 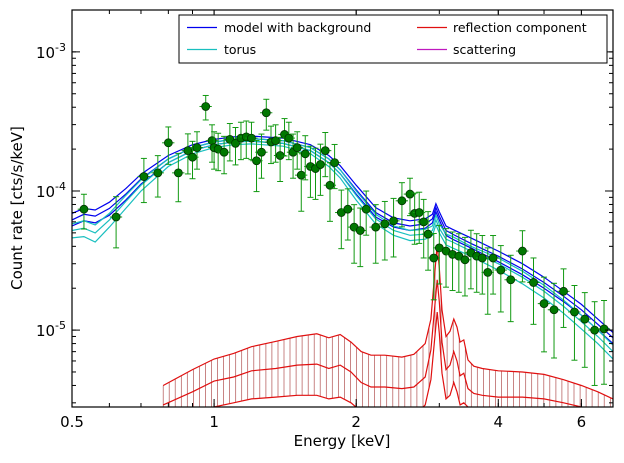 I want to click on legend-label-scattering: scattering, so click(x=484, y=49).